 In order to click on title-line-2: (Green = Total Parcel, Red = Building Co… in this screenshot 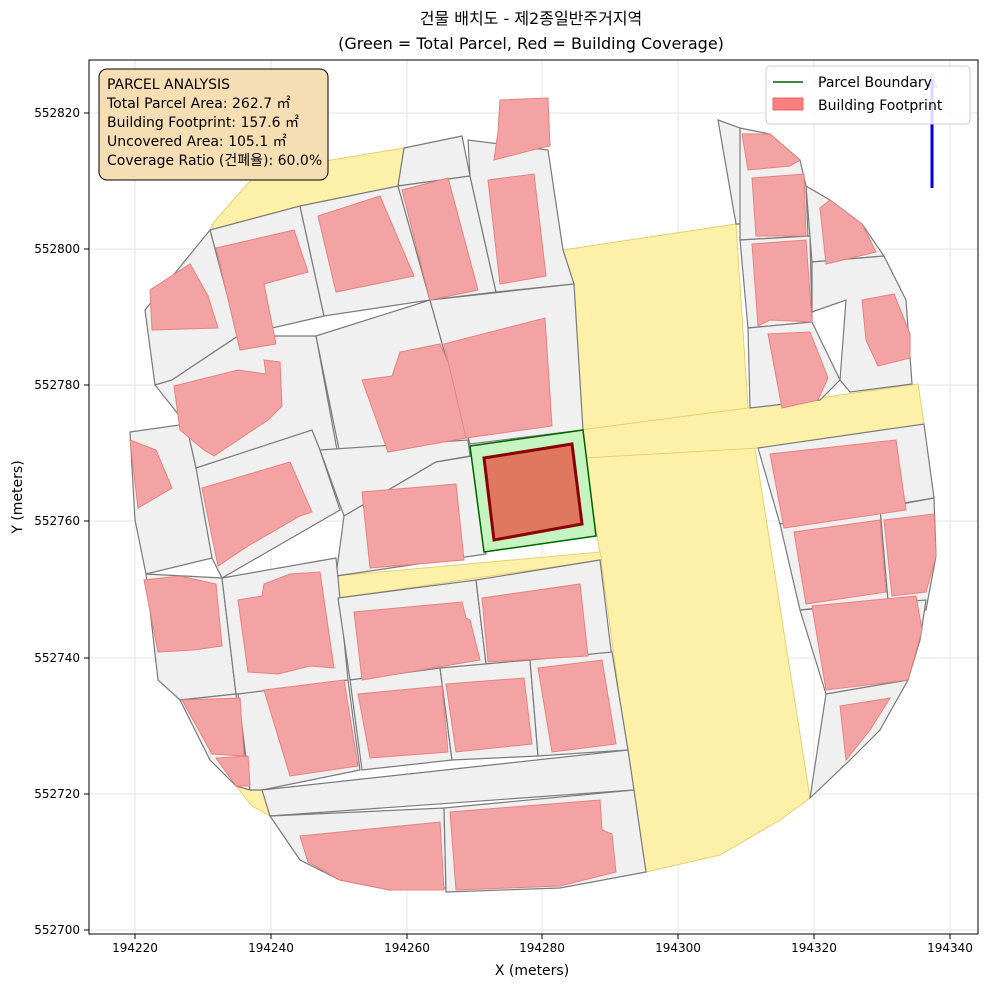, I will do `click(531, 43)`.